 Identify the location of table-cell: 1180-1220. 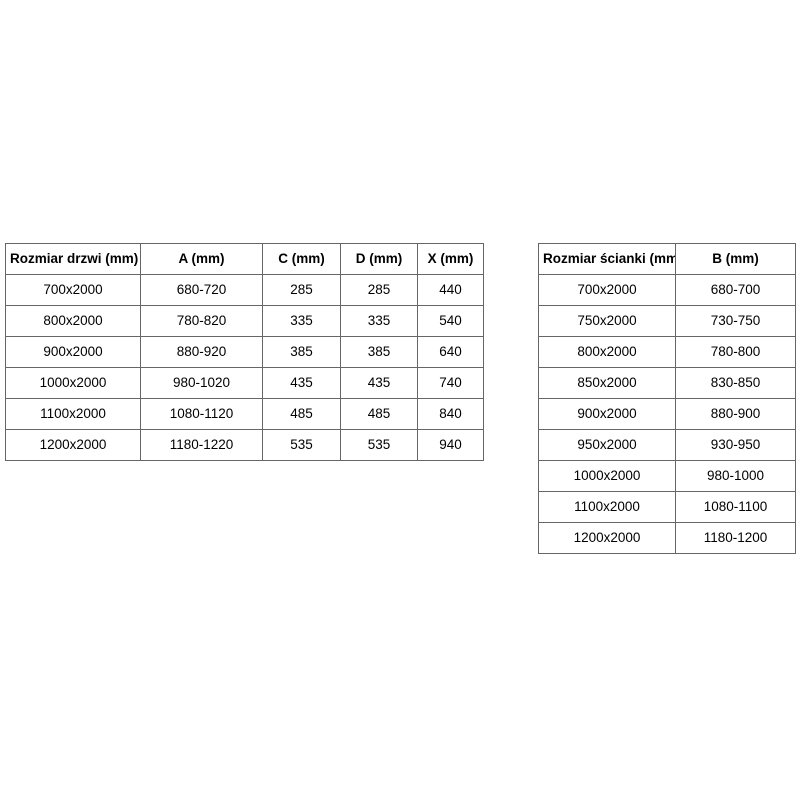
(201, 445).